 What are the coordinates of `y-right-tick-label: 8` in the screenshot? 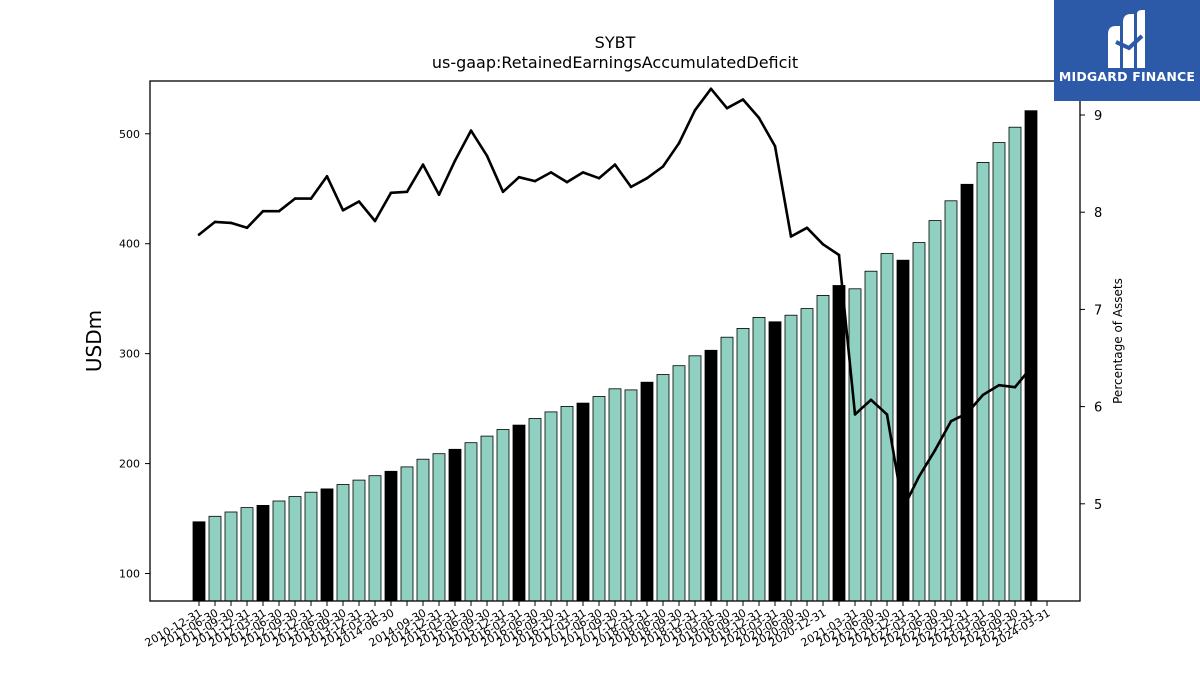 It's located at (1098, 213).